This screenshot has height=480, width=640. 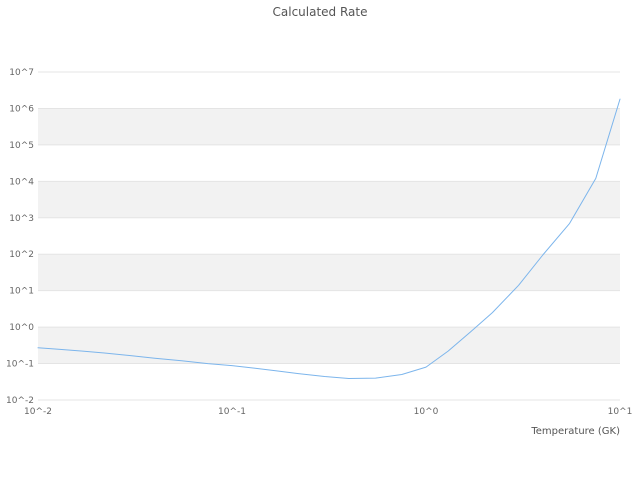 What do you see at coordinates (21, 292) in the screenshot?
I see `y-tick-label: 10^1` at bounding box center [21, 292].